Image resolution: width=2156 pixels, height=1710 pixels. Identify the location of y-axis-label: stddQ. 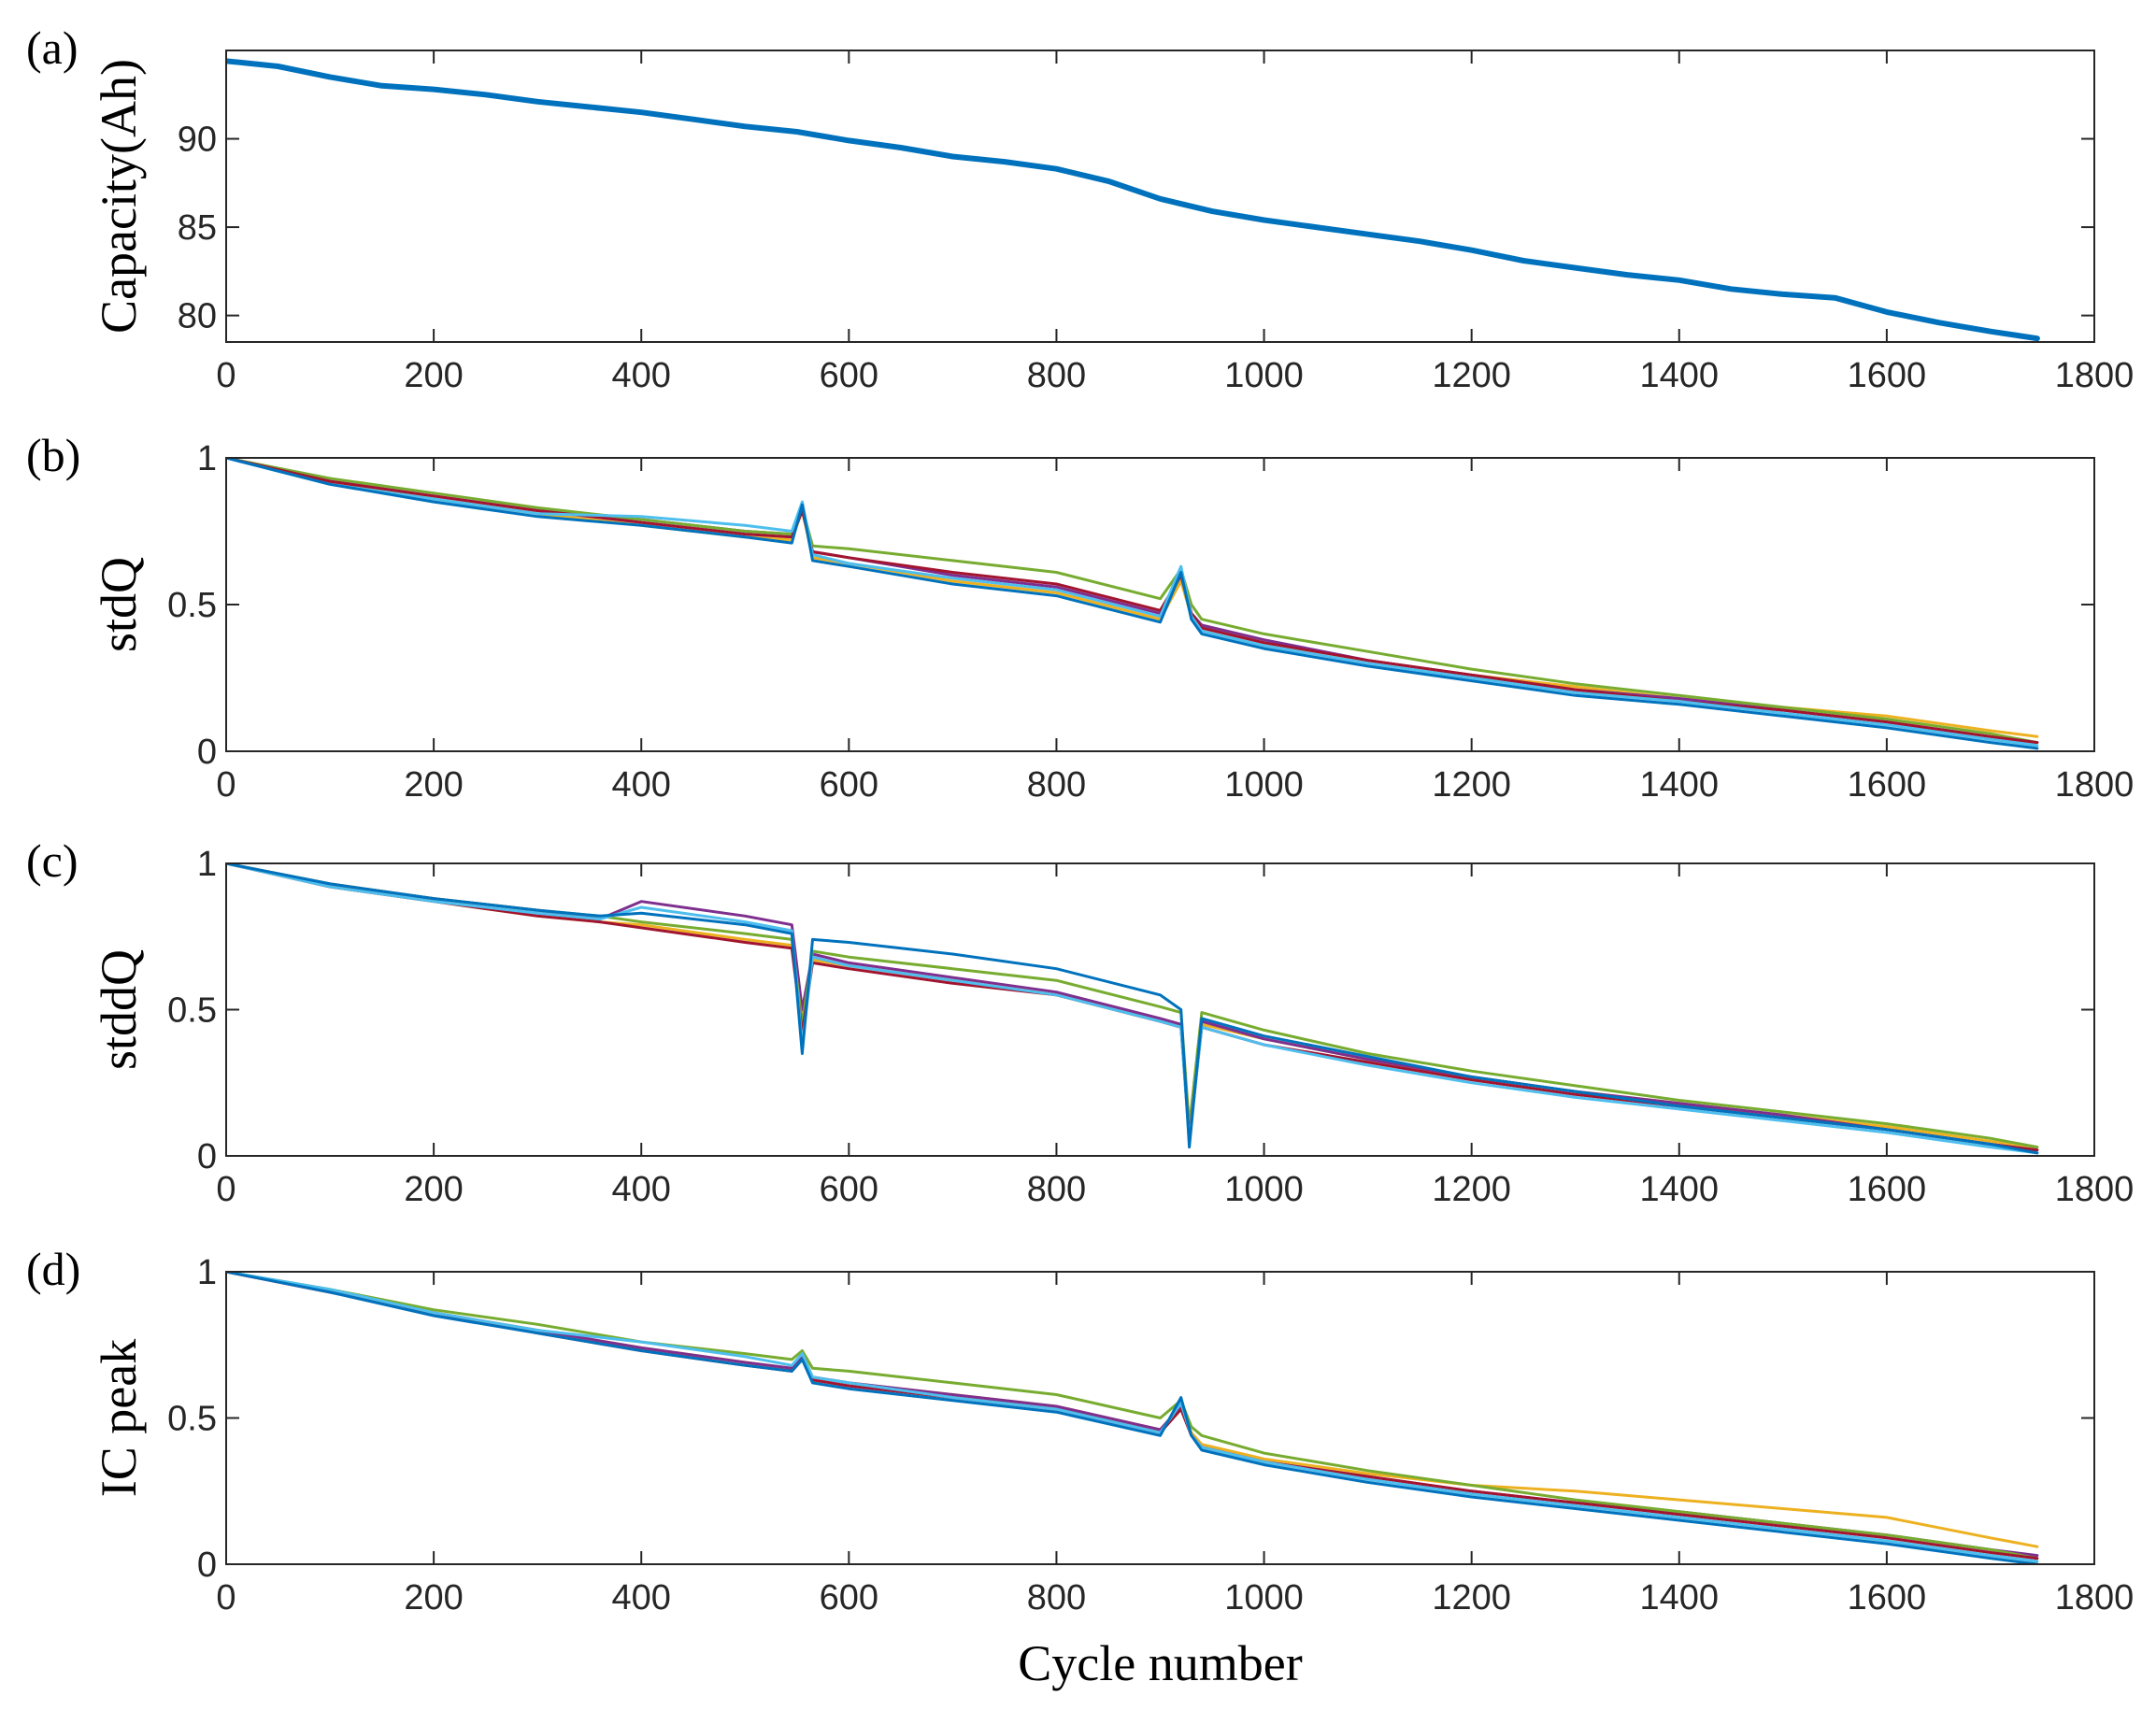
(119, 1010).